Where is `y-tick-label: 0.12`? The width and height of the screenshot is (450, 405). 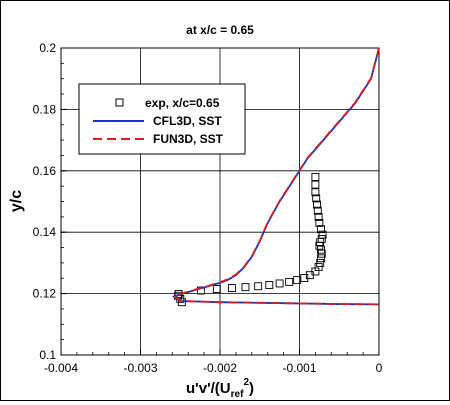 y-tick-label: 0.12 is located at coordinates (45, 294).